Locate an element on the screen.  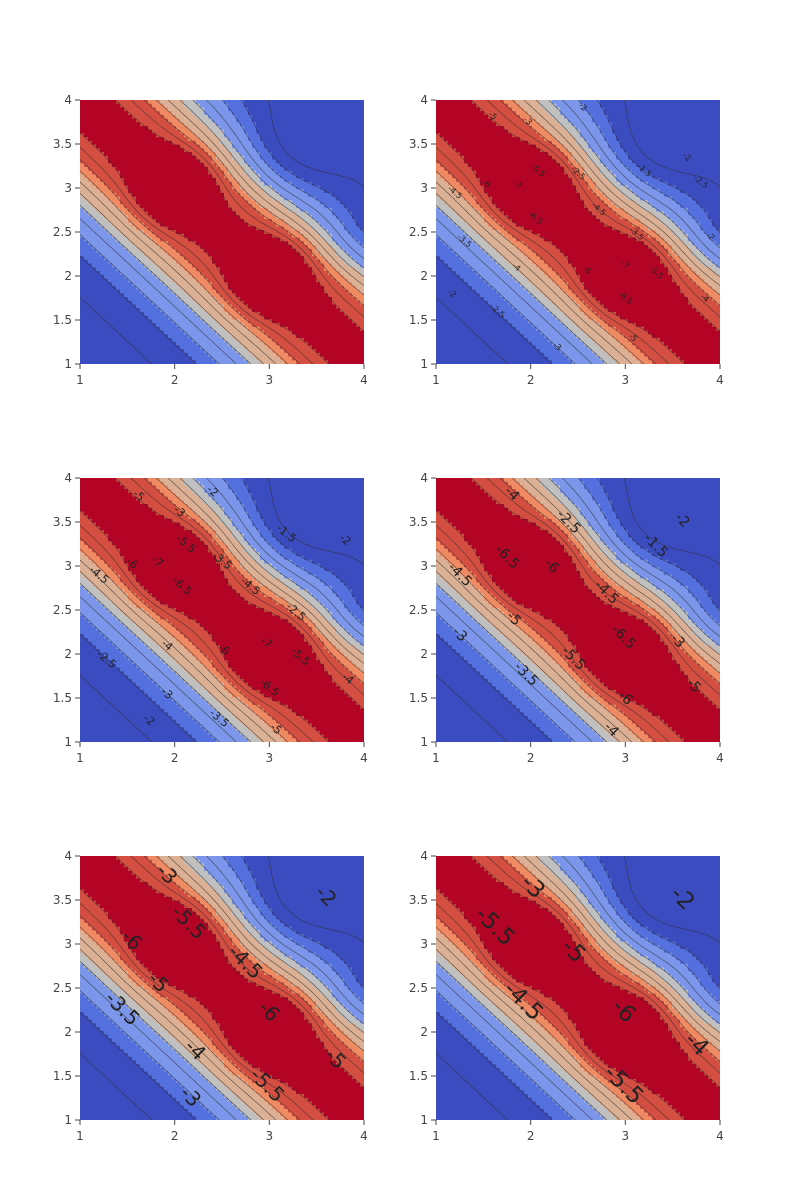
contour-panel-6: -3 -2-5.5 -5-4.5 -6-4-5.51 2 3 411.522.533.54 is located at coordinates (566, 996).